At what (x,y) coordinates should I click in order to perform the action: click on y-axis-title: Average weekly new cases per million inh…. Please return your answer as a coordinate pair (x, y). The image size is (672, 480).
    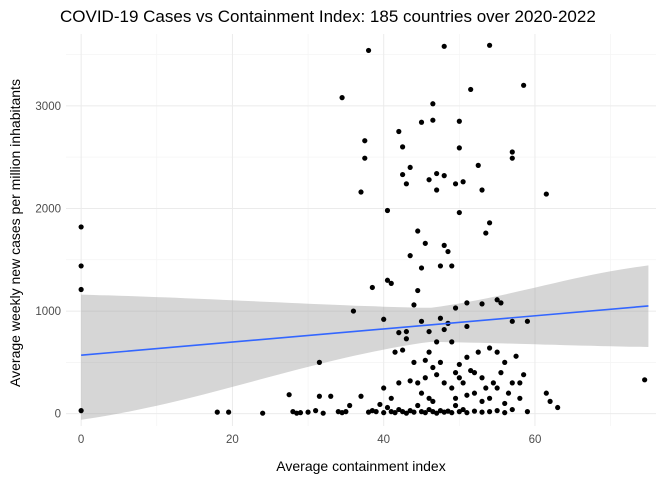
    Looking at the image, I should click on (15, 233).